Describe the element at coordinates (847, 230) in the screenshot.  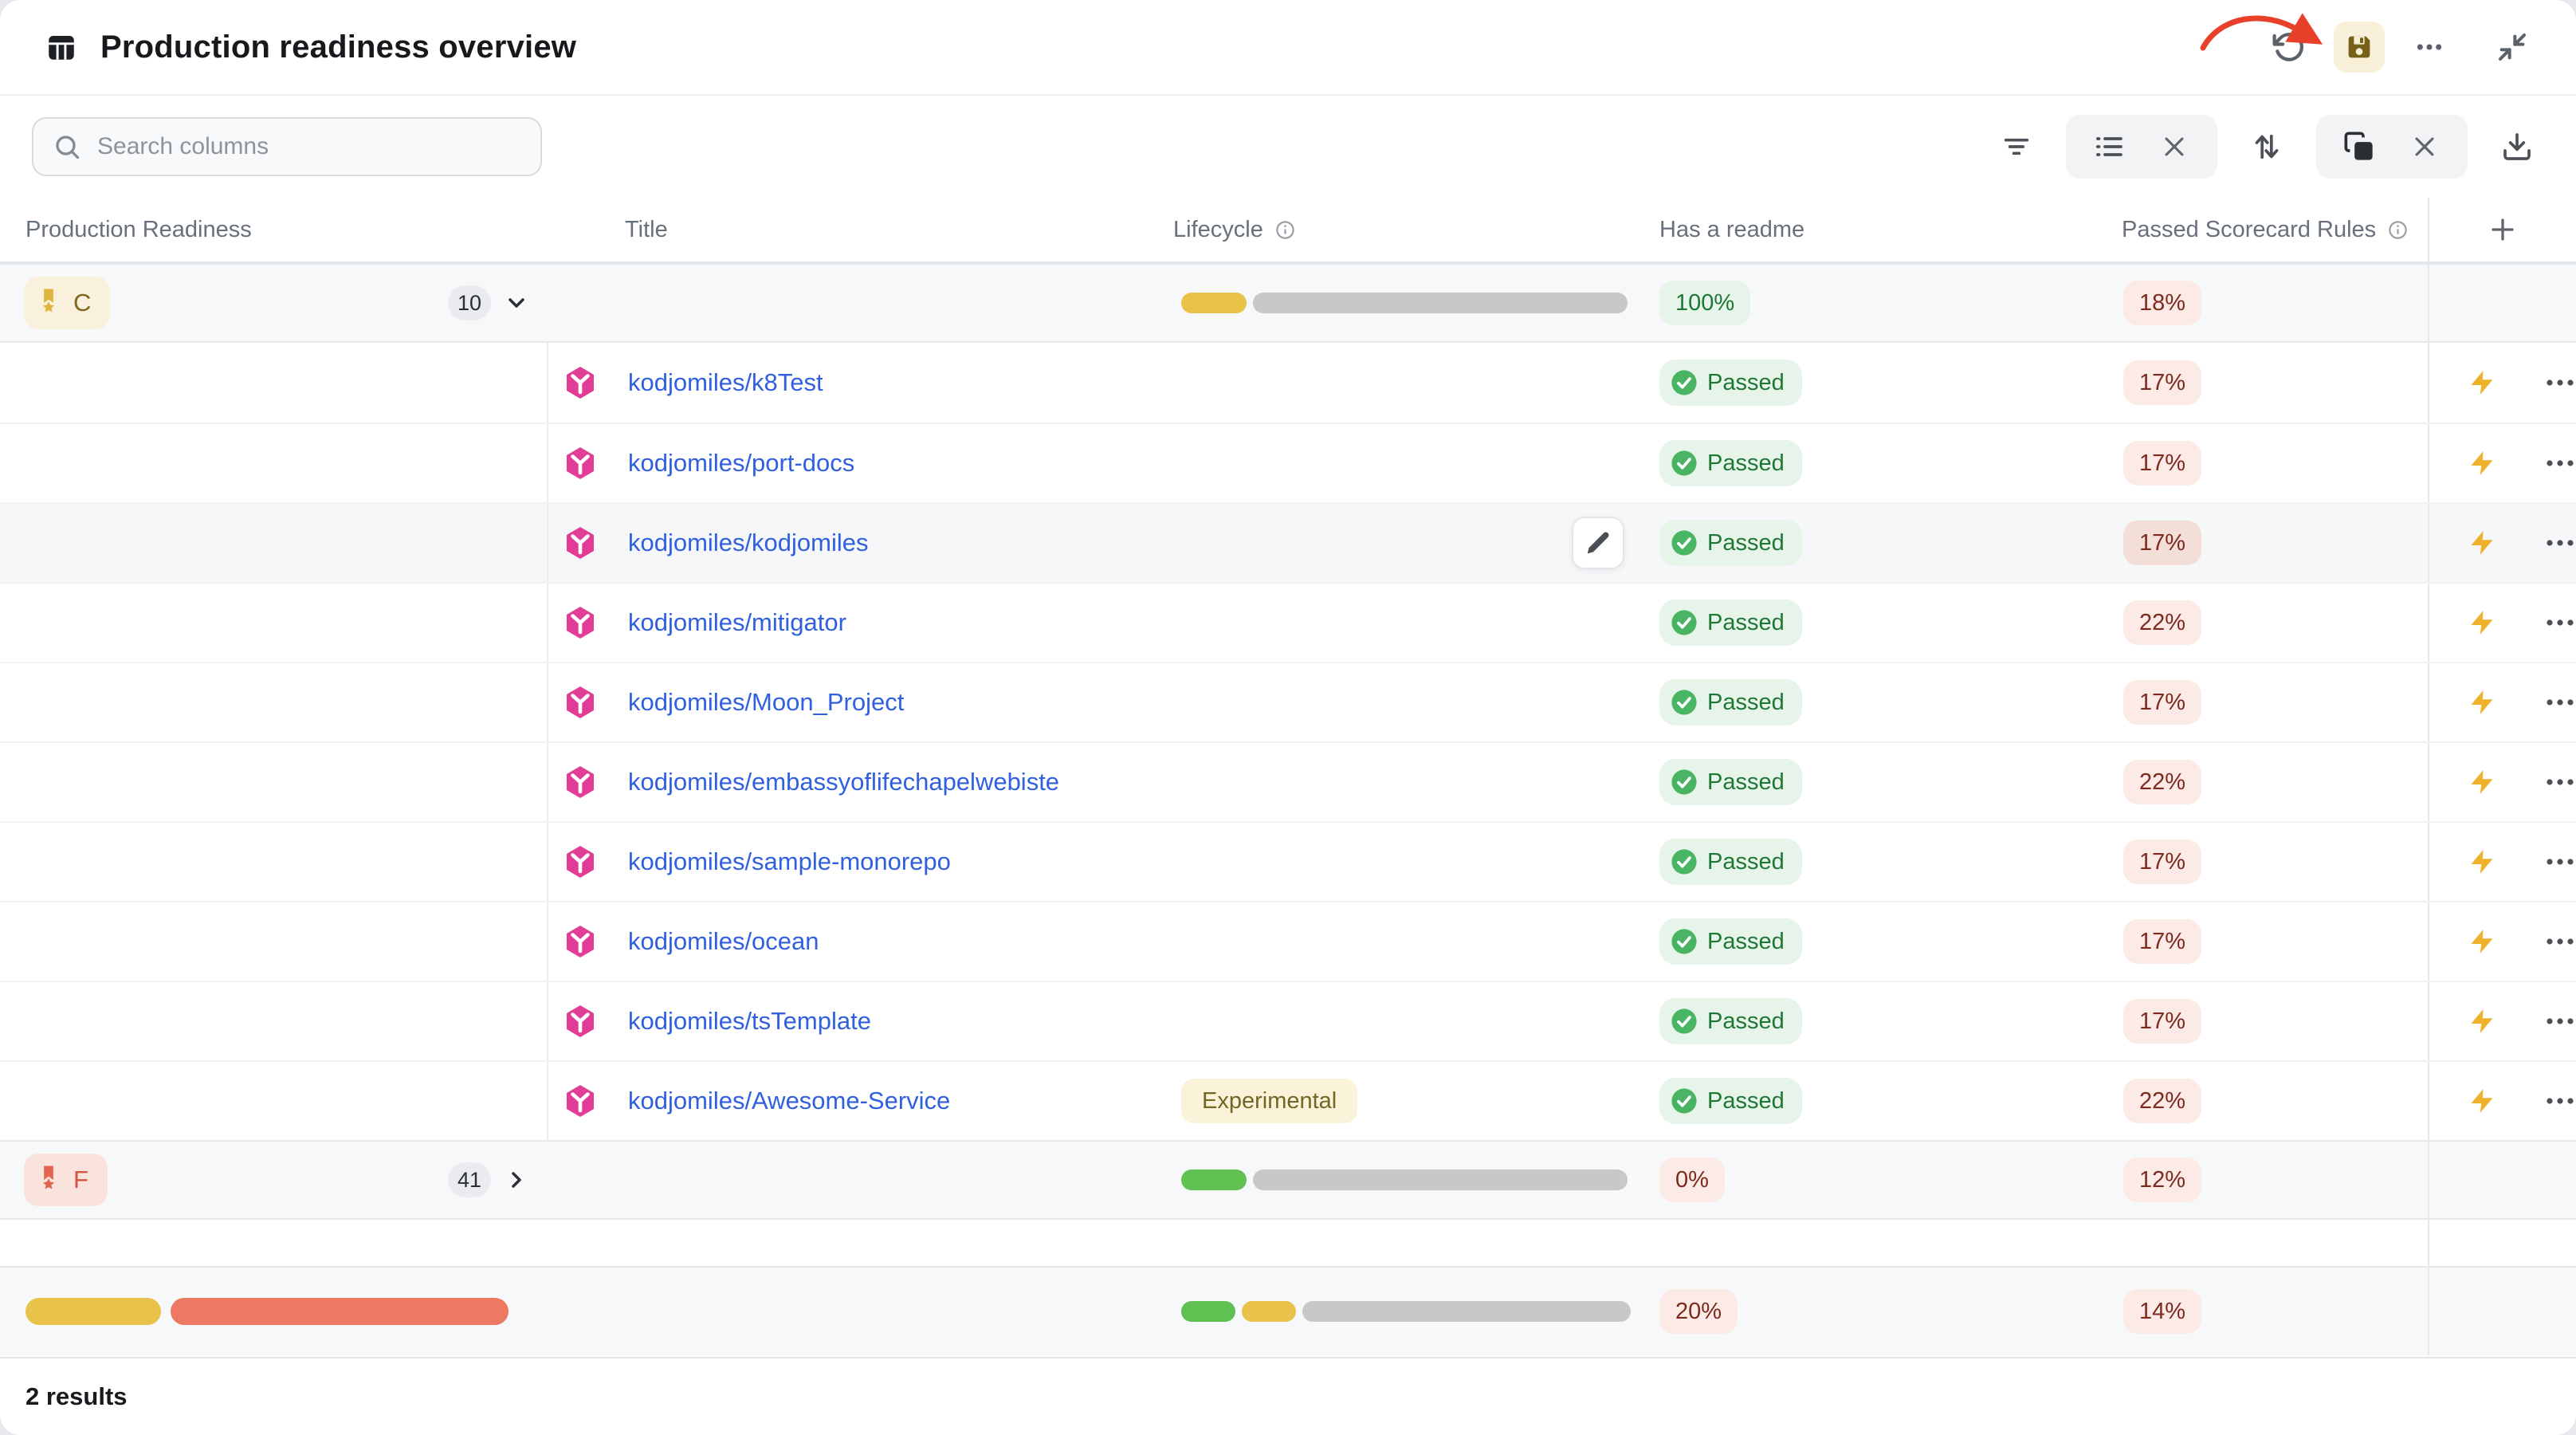
I see `column-header-title: Title` at that location.